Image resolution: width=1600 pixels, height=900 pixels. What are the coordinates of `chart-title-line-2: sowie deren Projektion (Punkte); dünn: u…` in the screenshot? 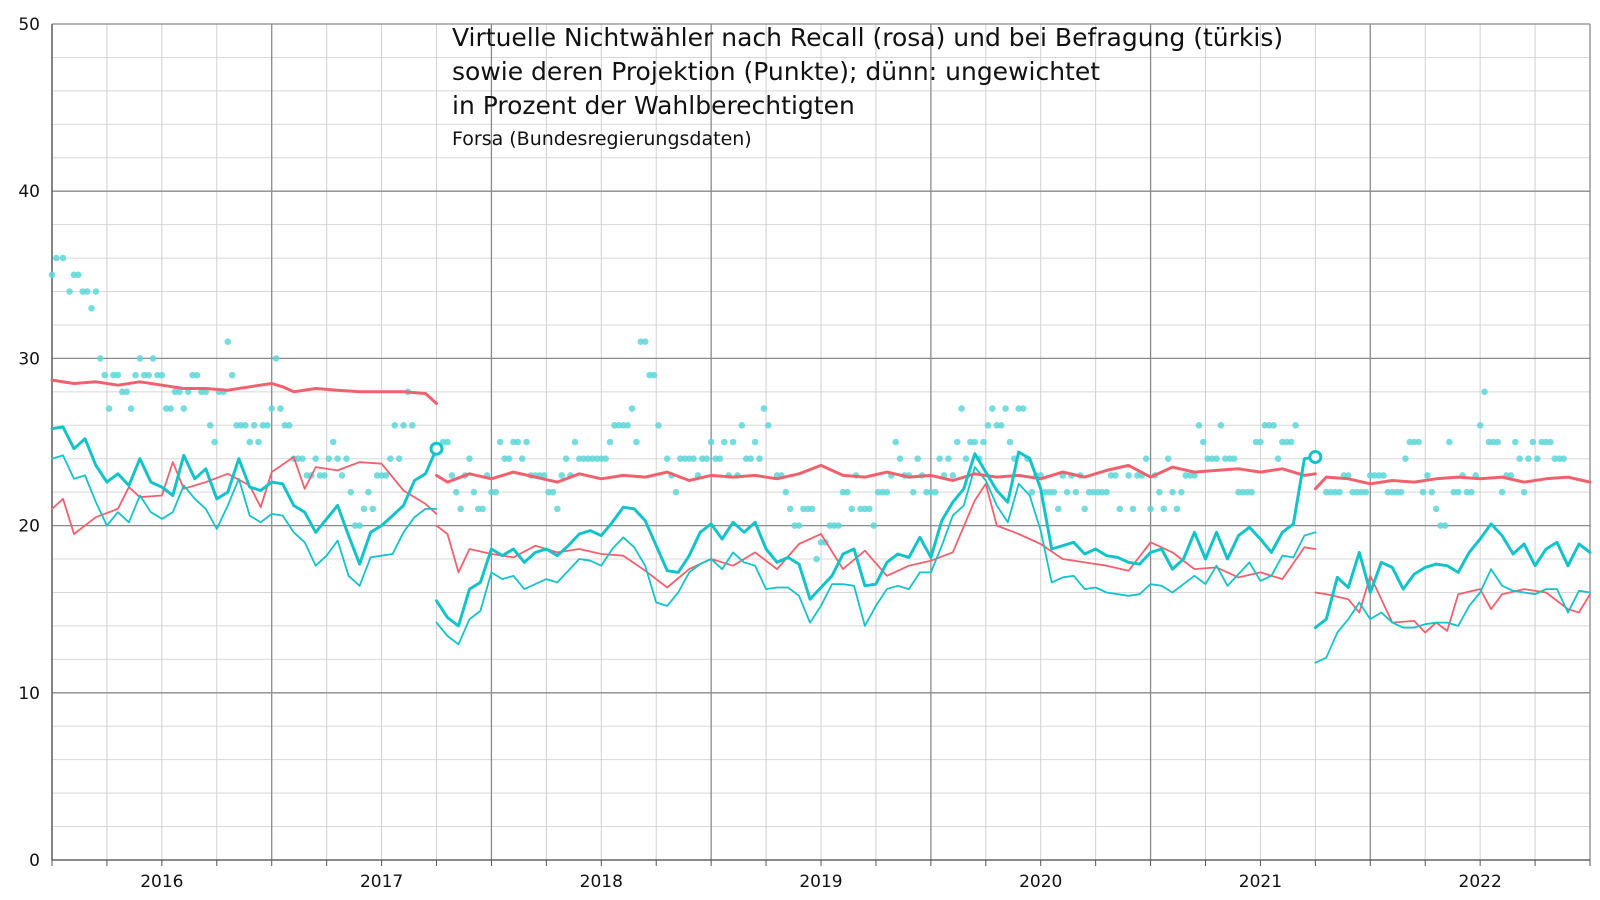 It's located at (776, 71).